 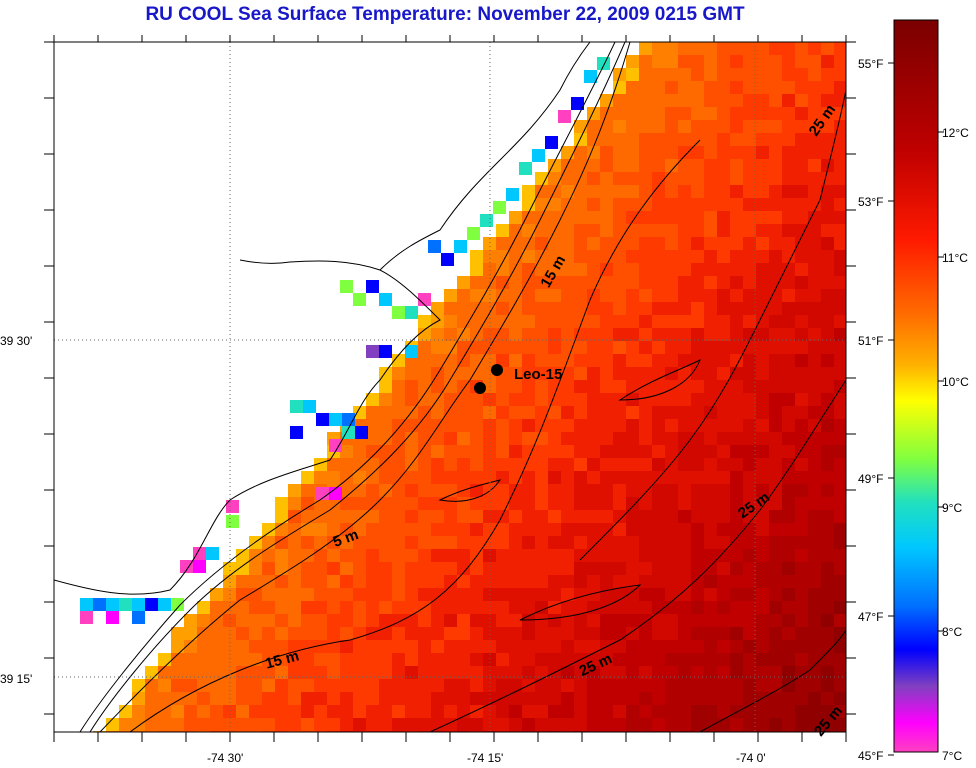 I want to click on colorbar-f-53: 53°F, so click(x=870, y=202).